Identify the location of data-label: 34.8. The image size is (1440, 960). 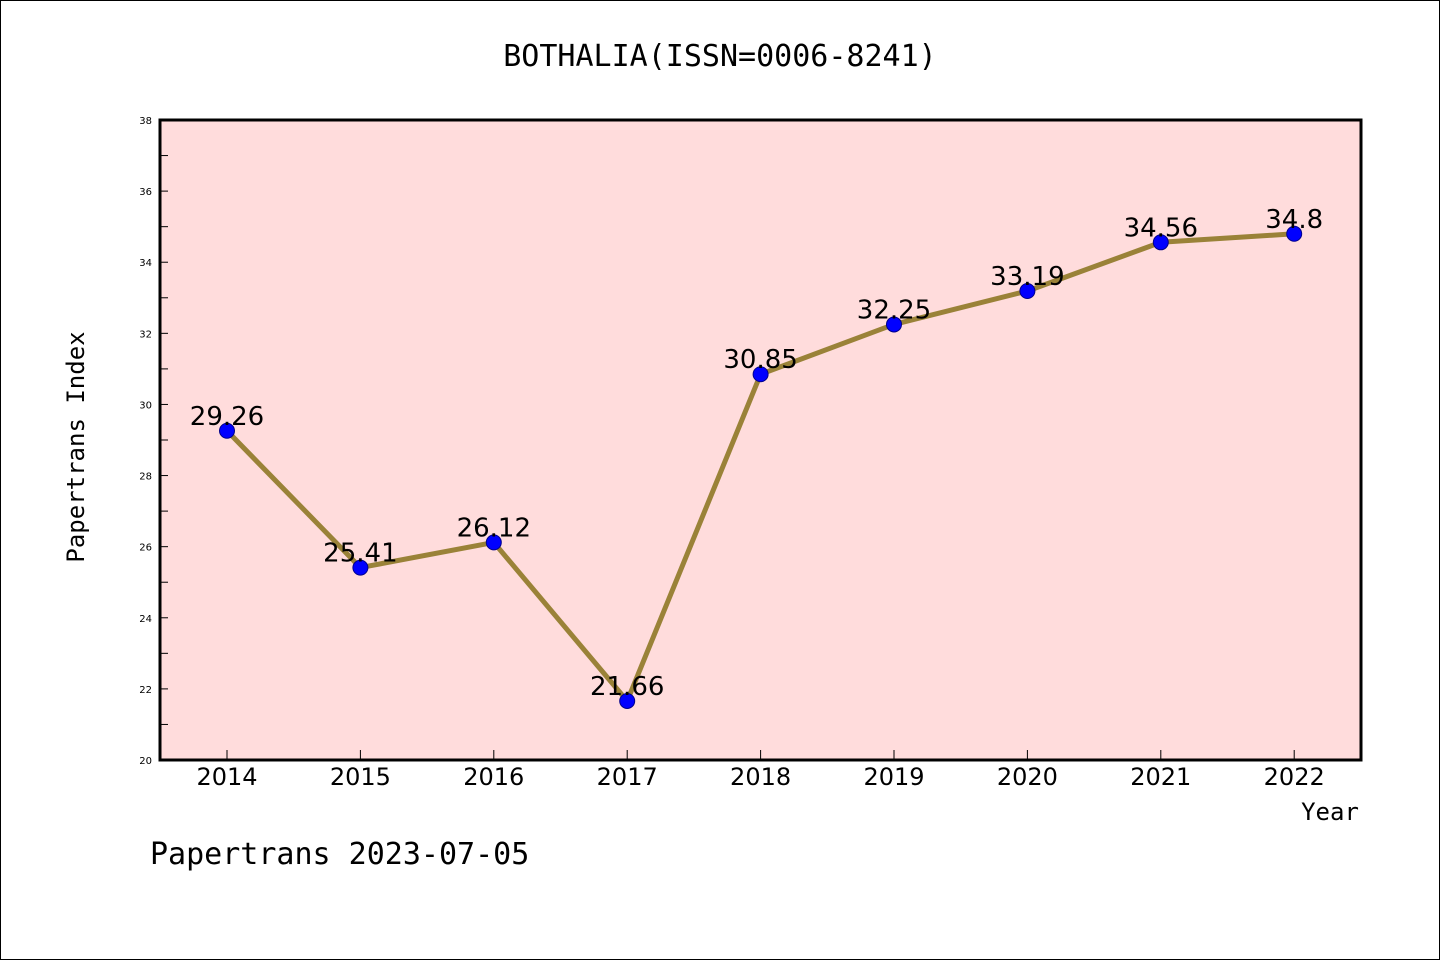
(1294, 220).